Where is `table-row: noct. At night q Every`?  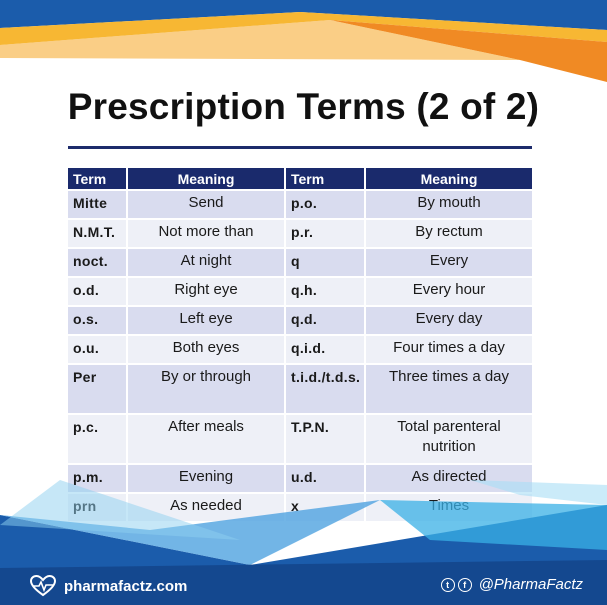 table-row: noct. At night q Every is located at coordinates (300, 262).